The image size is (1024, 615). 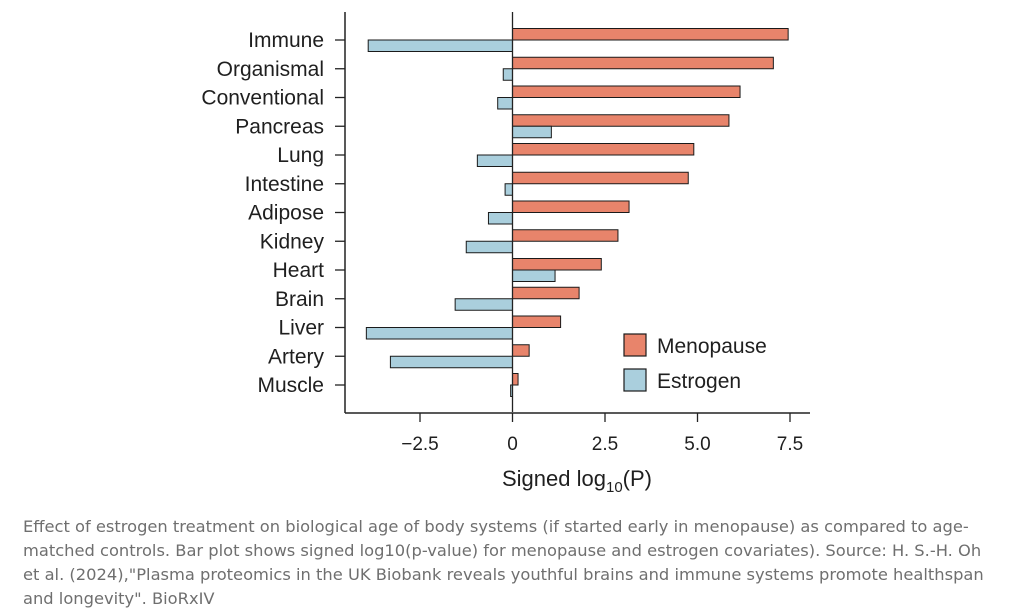 What do you see at coordinates (301, 328) in the screenshot?
I see `y-tick-label-liver: Liver` at bounding box center [301, 328].